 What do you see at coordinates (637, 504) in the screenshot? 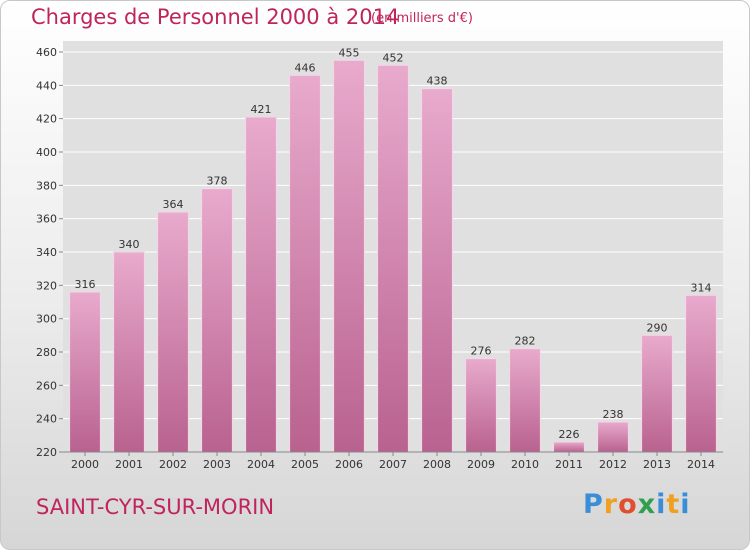
I see `proxiti-logo: Proxiti` at bounding box center [637, 504].